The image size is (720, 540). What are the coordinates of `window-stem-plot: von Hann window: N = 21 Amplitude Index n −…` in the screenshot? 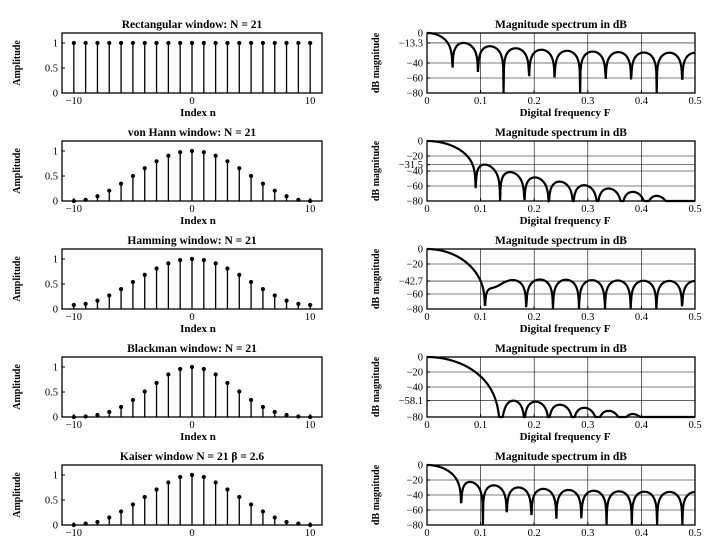 It's located at (167, 177).